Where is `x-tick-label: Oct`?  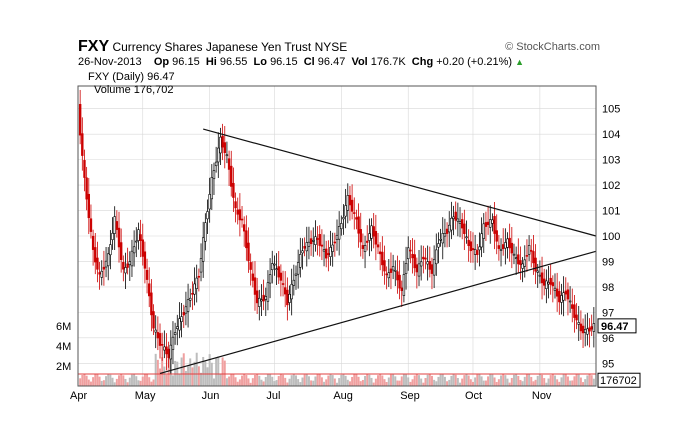 x-tick-label: Oct is located at coordinates (473, 396).